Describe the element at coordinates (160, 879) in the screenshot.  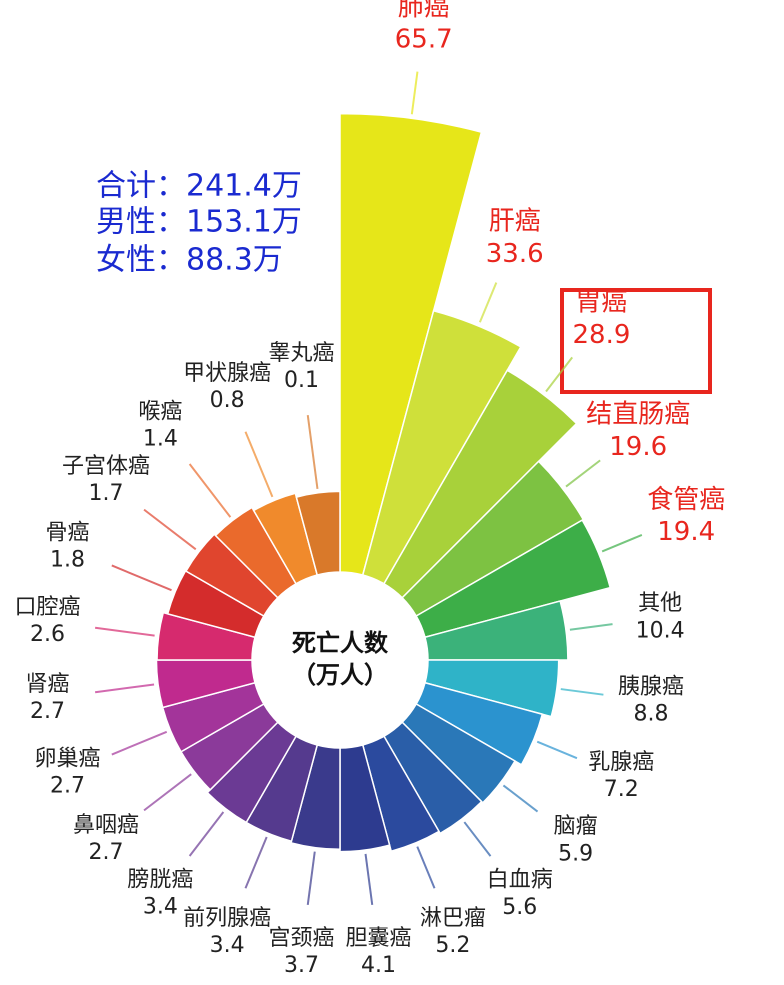
I see `category-label: 膀胱癌` at that location.